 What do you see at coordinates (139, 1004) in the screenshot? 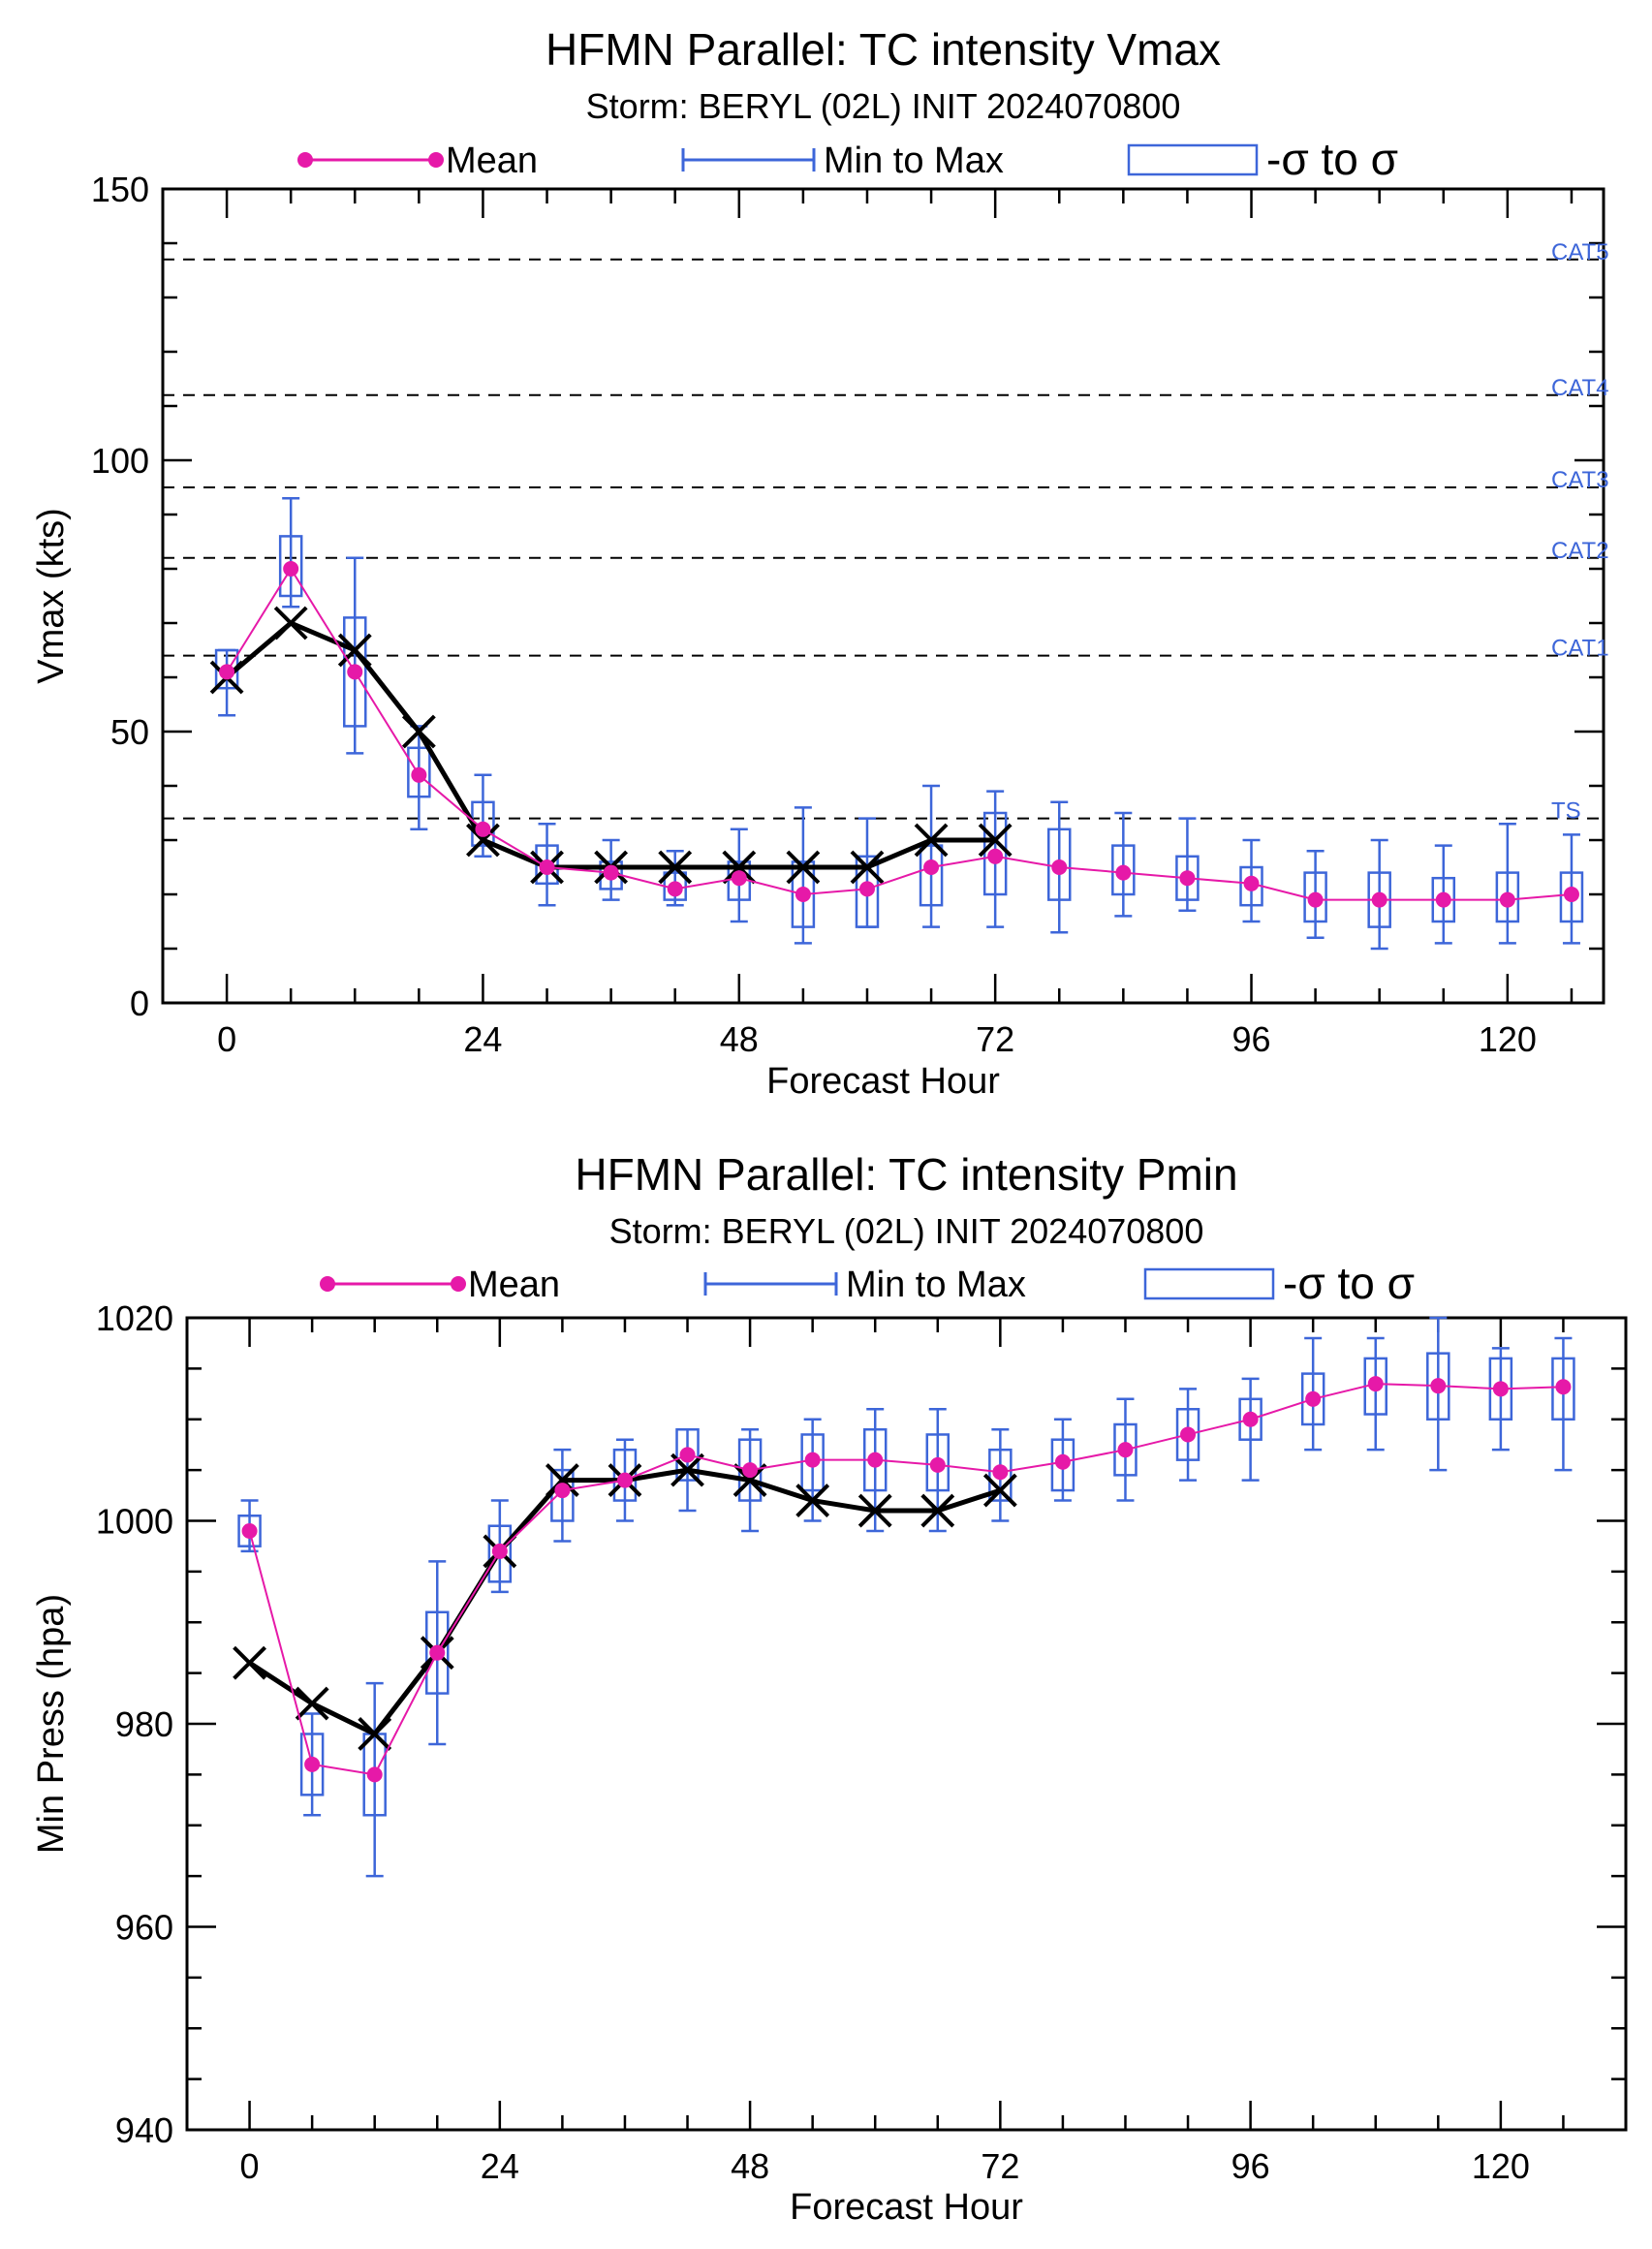
I see `y-tick-label: 0` at bounding box center [139, 1004].